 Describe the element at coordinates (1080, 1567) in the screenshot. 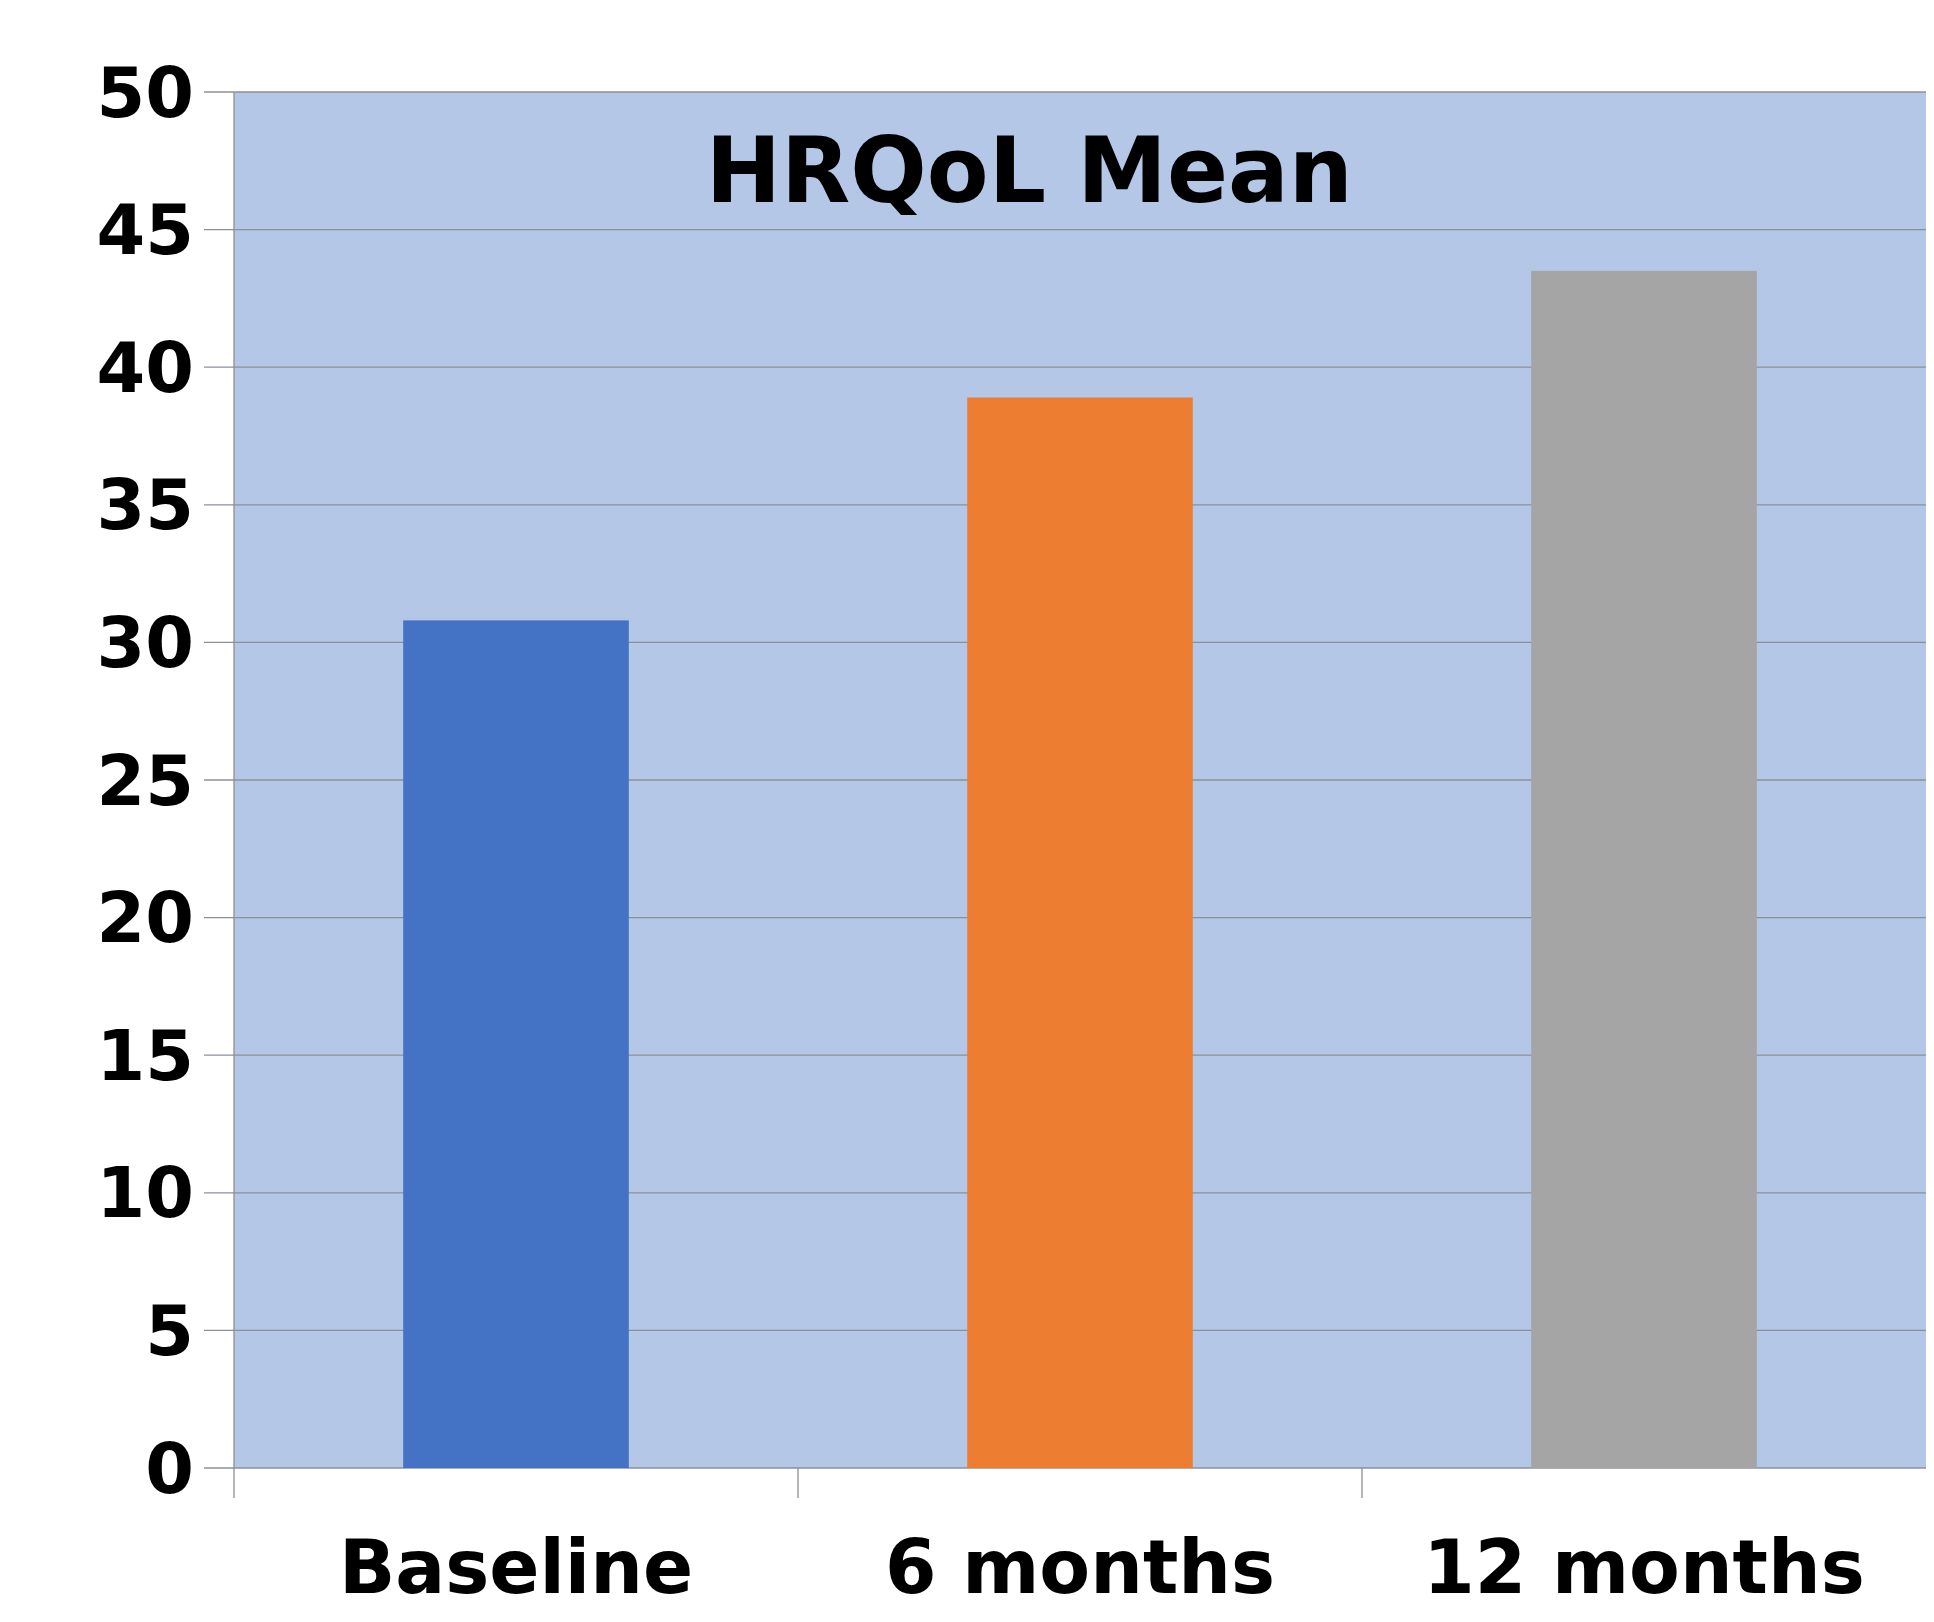

I see `x-tick-label: 6 months` at that location.